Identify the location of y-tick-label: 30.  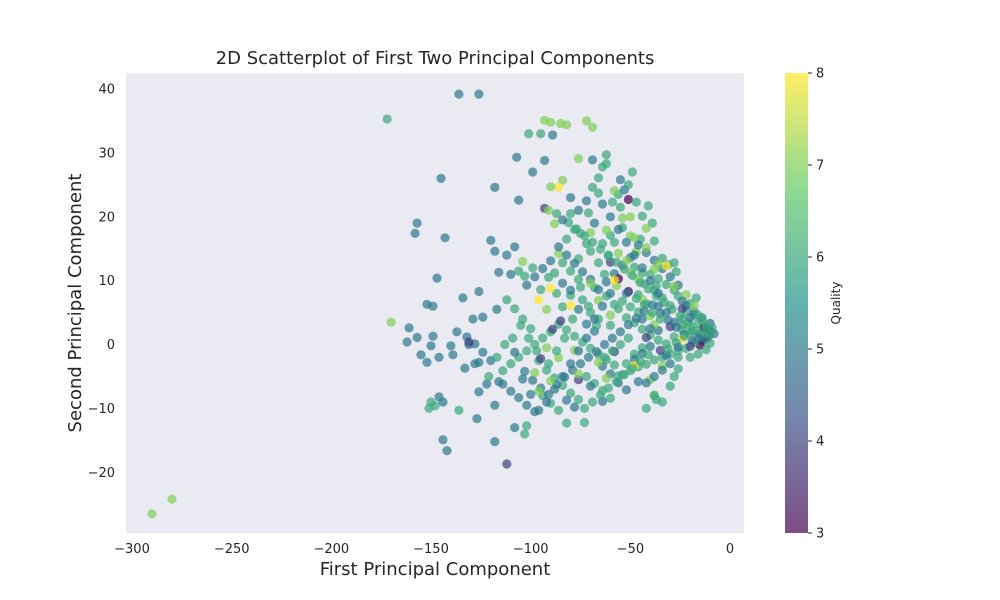
(106, 153).